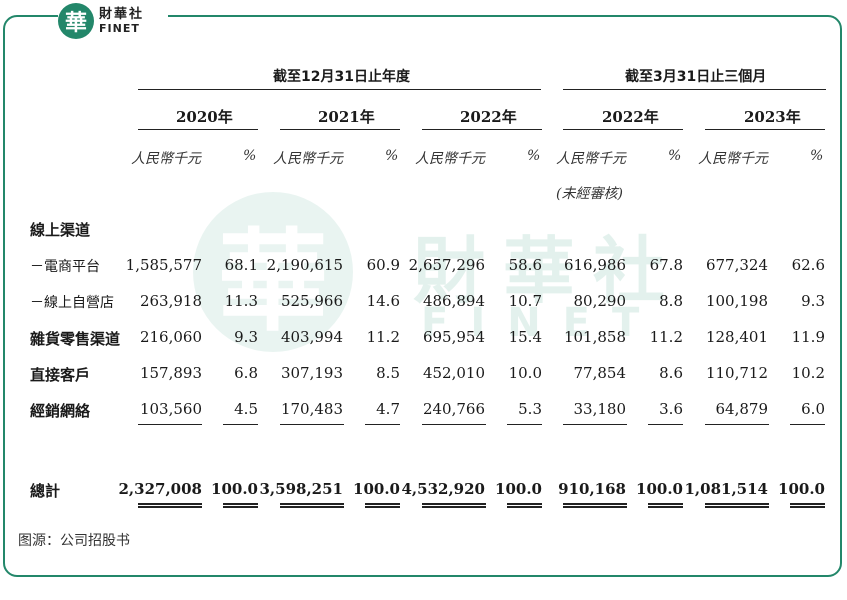 The image size is (847, 600). Describe the element at coordinates (388, 373) in the screenshot. I see `percent-cell: 8.5` at that location.